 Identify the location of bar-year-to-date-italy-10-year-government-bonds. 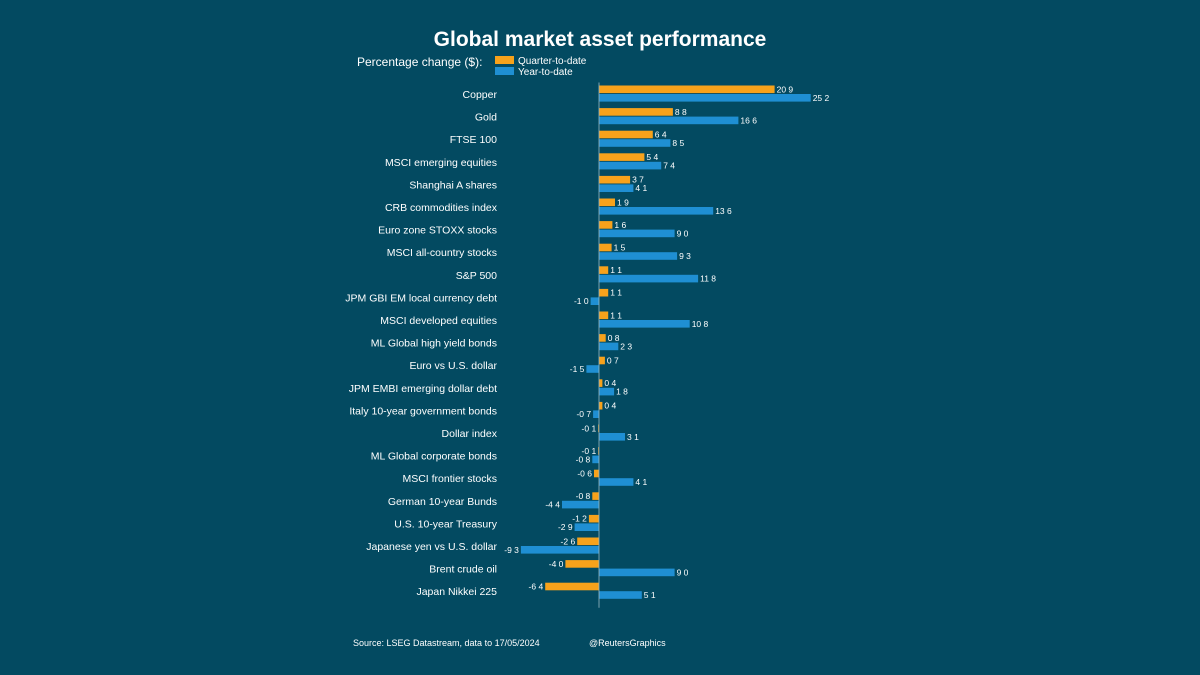
(596, 414).